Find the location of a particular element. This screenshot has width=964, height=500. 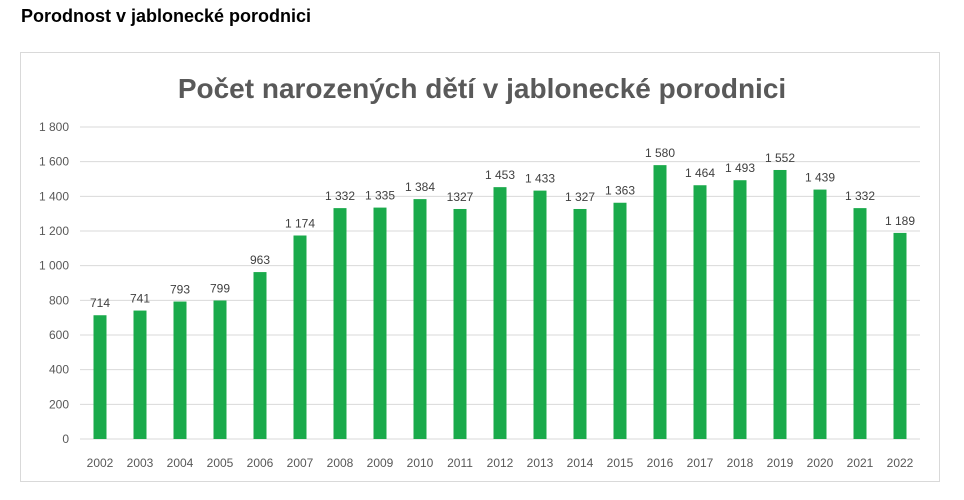

x-tick-label-2021: 2021 is located at coordinates (860, 463).